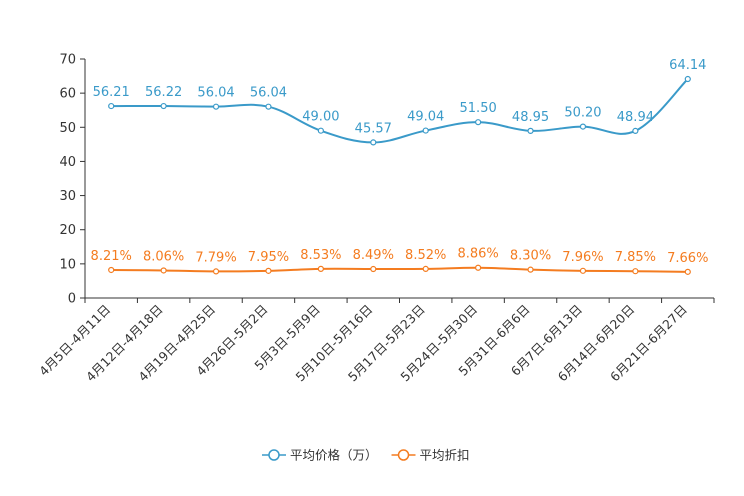  Describe the element at coordinates (163, 256) in the screenshot. I see `data-label: 8.06%` at that location.